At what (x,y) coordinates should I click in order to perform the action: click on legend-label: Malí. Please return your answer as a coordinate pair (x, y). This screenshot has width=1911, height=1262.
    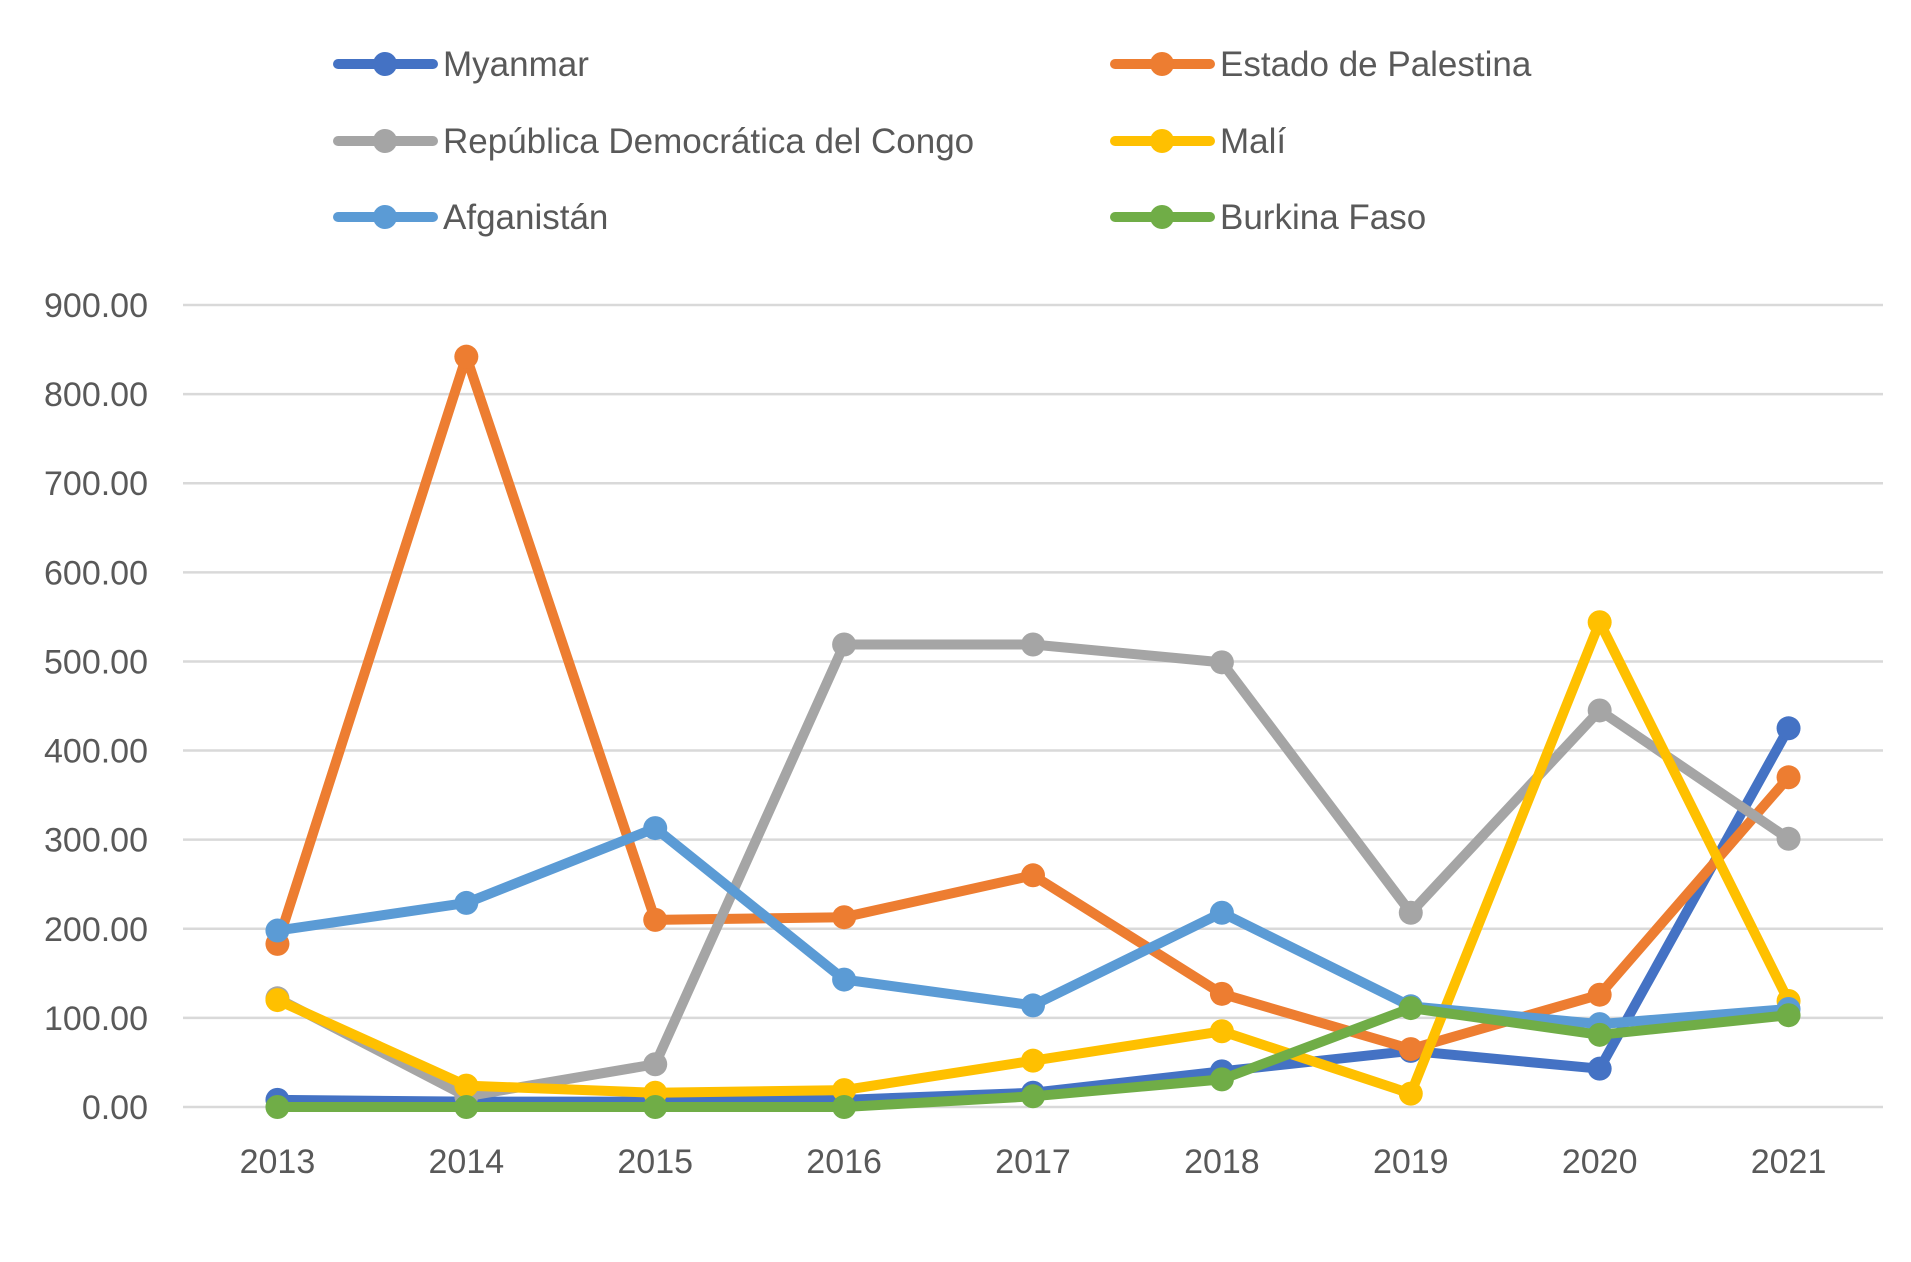
    Looking at the image, I should click on (1253, 141).